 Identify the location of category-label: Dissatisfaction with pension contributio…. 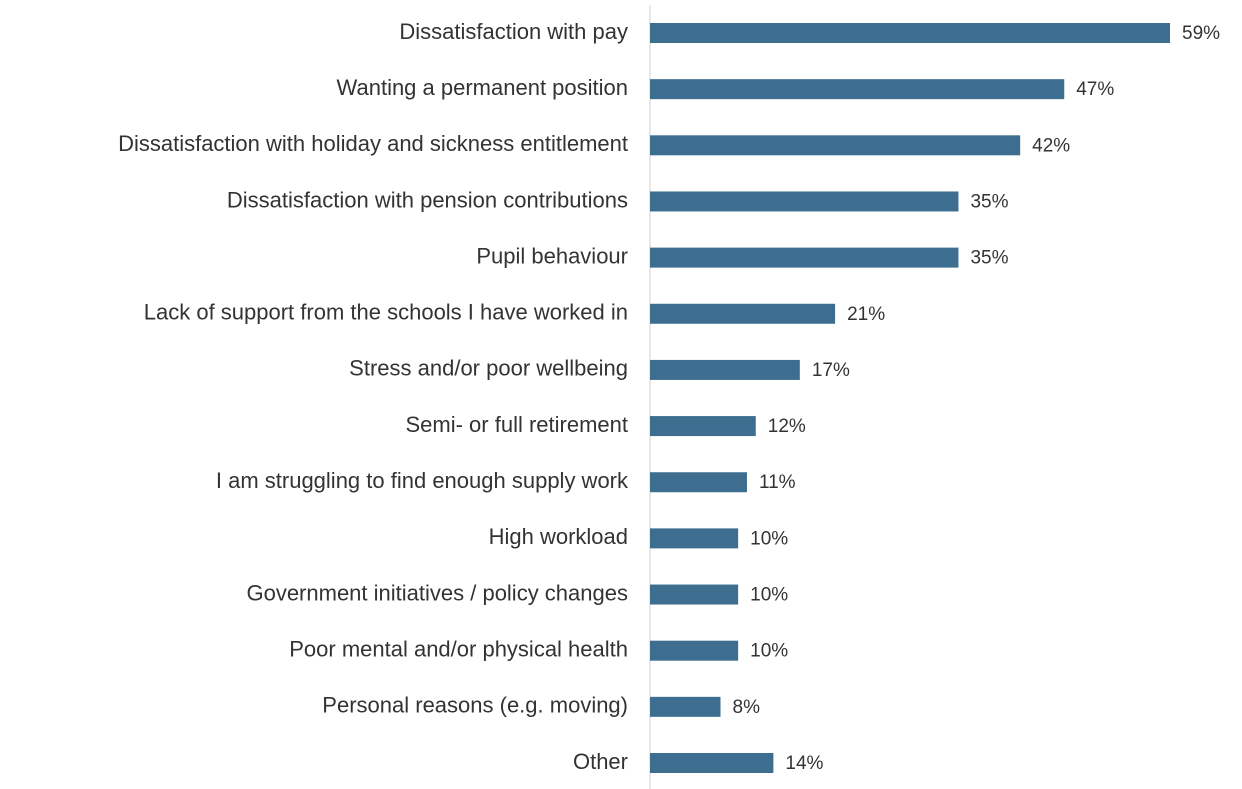
(427, 199).